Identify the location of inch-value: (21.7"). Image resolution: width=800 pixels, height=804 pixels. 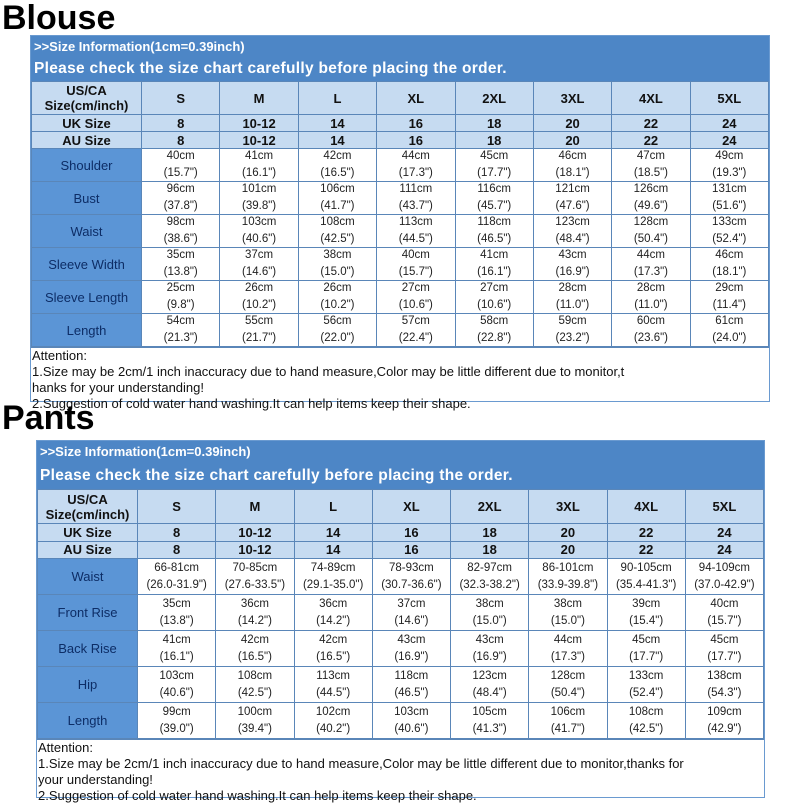
(259, 338).